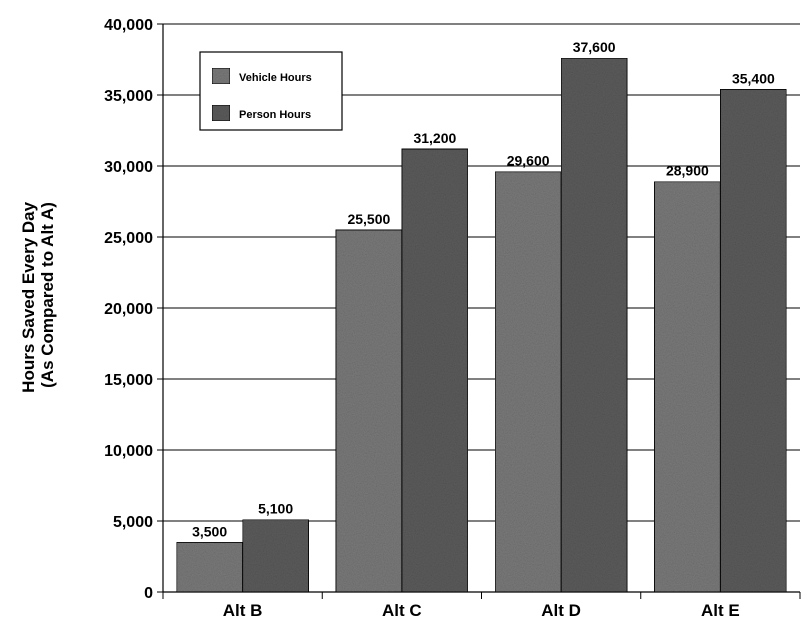  What do you see at coordinates (402, 610) in the screenshot?
I see `x-category-label: Alt C` at bounding box center [402, 610].